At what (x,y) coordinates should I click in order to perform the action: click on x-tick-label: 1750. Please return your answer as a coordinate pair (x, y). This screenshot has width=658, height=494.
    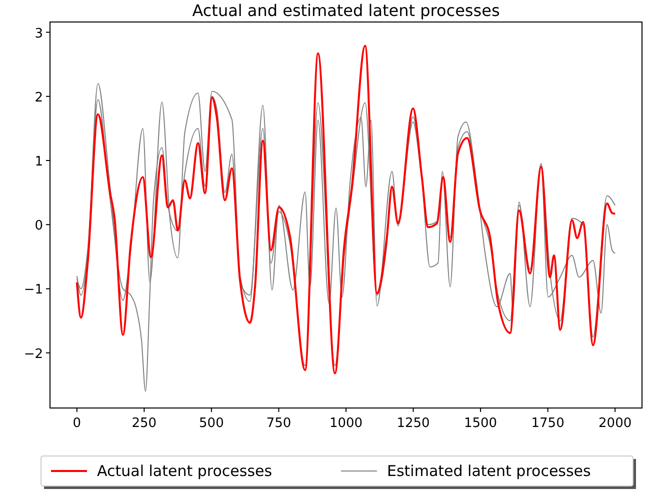
    Looking at the image, I should click on (547, 423).